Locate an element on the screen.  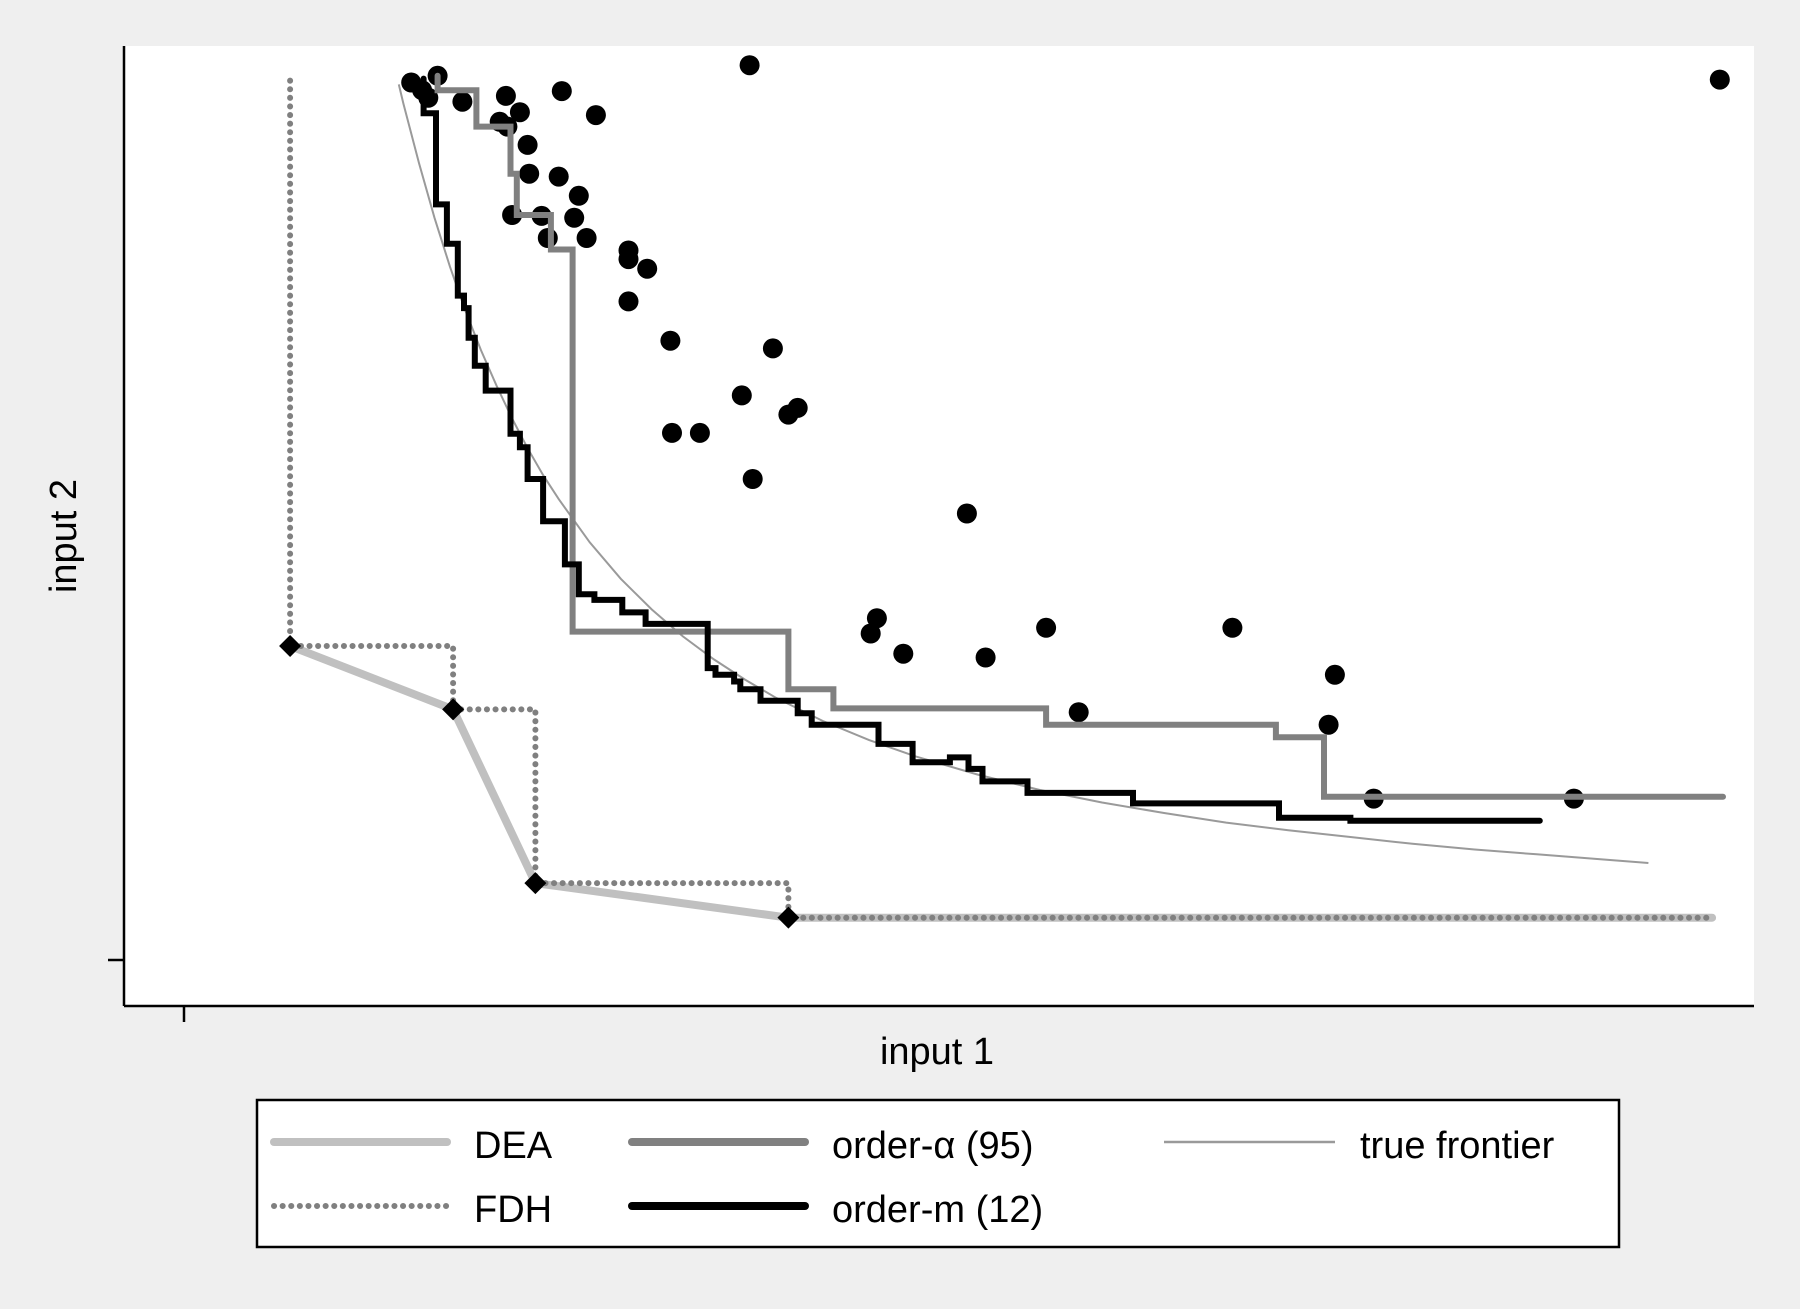
legend-label-true-frontier: true frontier is located at coordinates (1457, 1146).